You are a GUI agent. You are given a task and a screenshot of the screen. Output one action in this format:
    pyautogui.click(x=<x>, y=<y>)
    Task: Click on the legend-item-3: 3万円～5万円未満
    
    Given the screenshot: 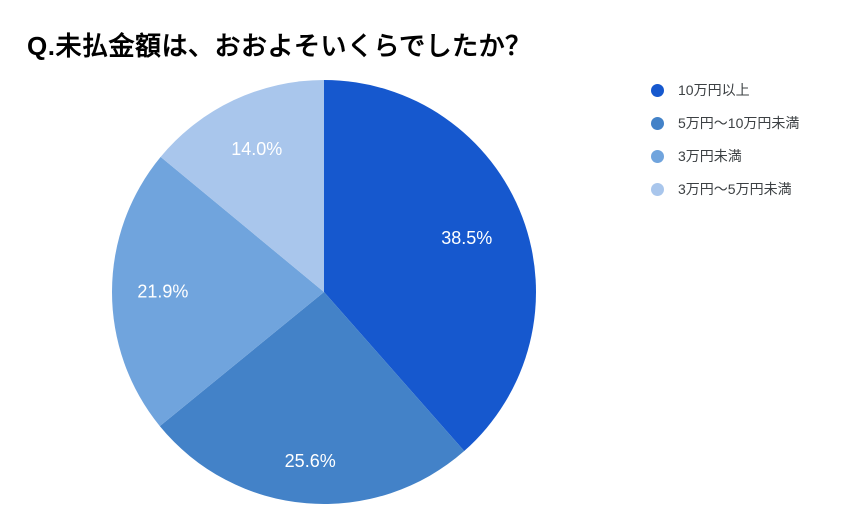 What is the action you would take?
    pyautogui.click(x=725, y=189)
    